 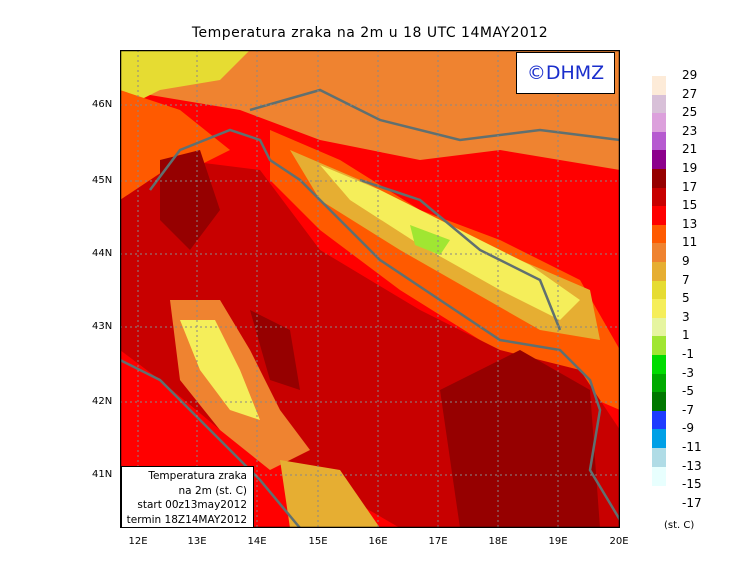 I want to click on legend-level: 19, so click(x=690, y=168).